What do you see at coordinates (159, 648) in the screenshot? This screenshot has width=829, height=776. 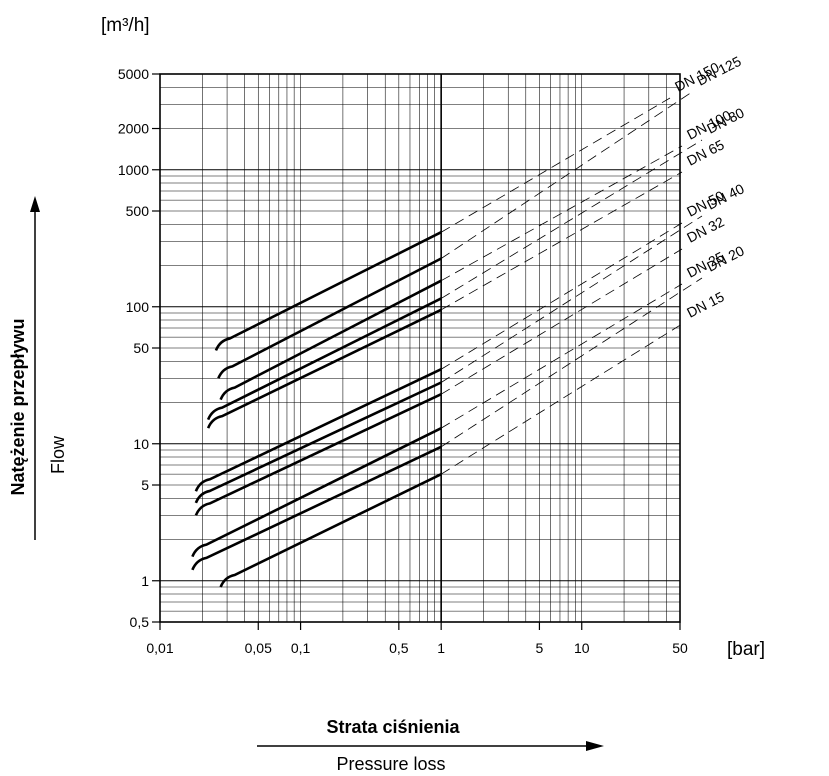 I see `x-tick-label: 0,01` at bounding box center [159, 648].